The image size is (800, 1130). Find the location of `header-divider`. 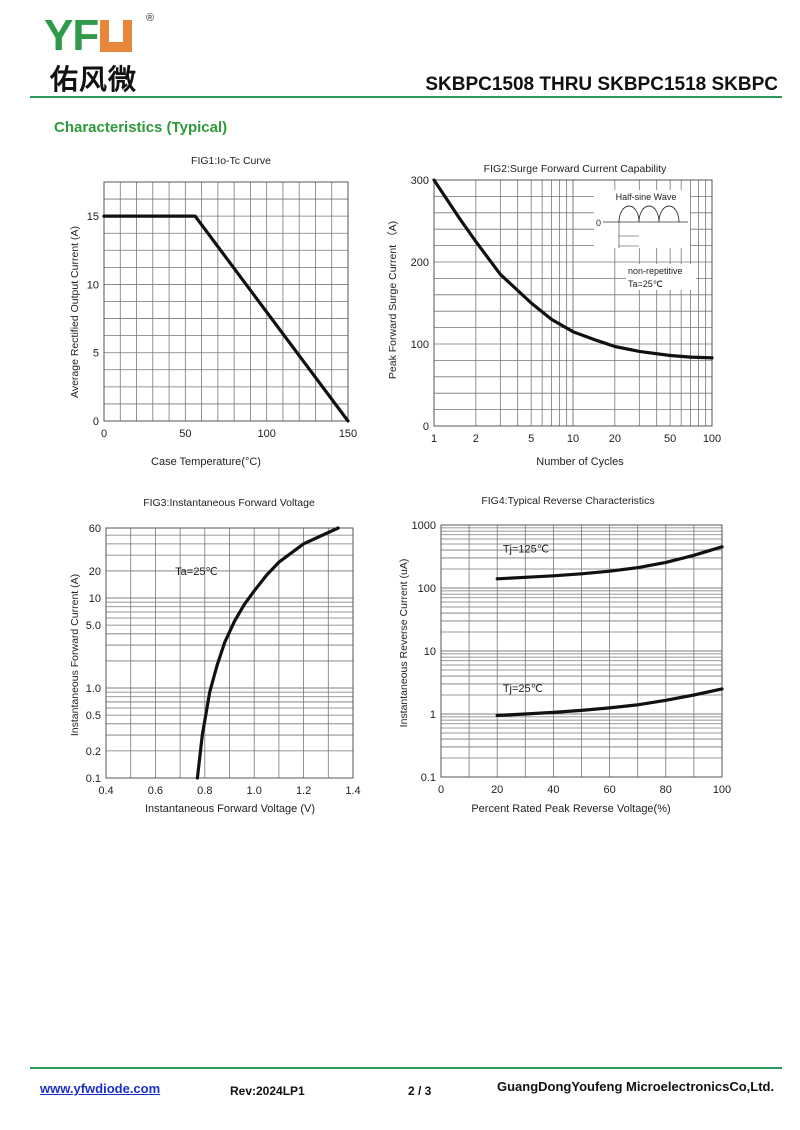

header-divider is located at coordinates (406, 97).